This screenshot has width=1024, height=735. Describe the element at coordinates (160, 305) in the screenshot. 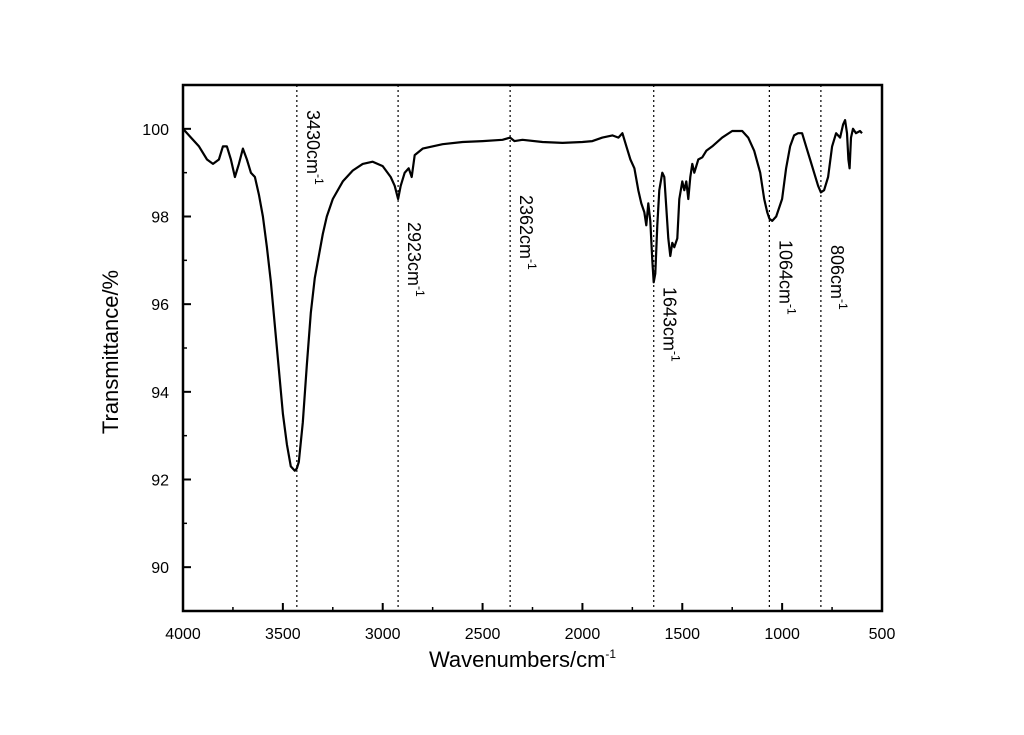

I see `y-tick-label: 96` at that location.